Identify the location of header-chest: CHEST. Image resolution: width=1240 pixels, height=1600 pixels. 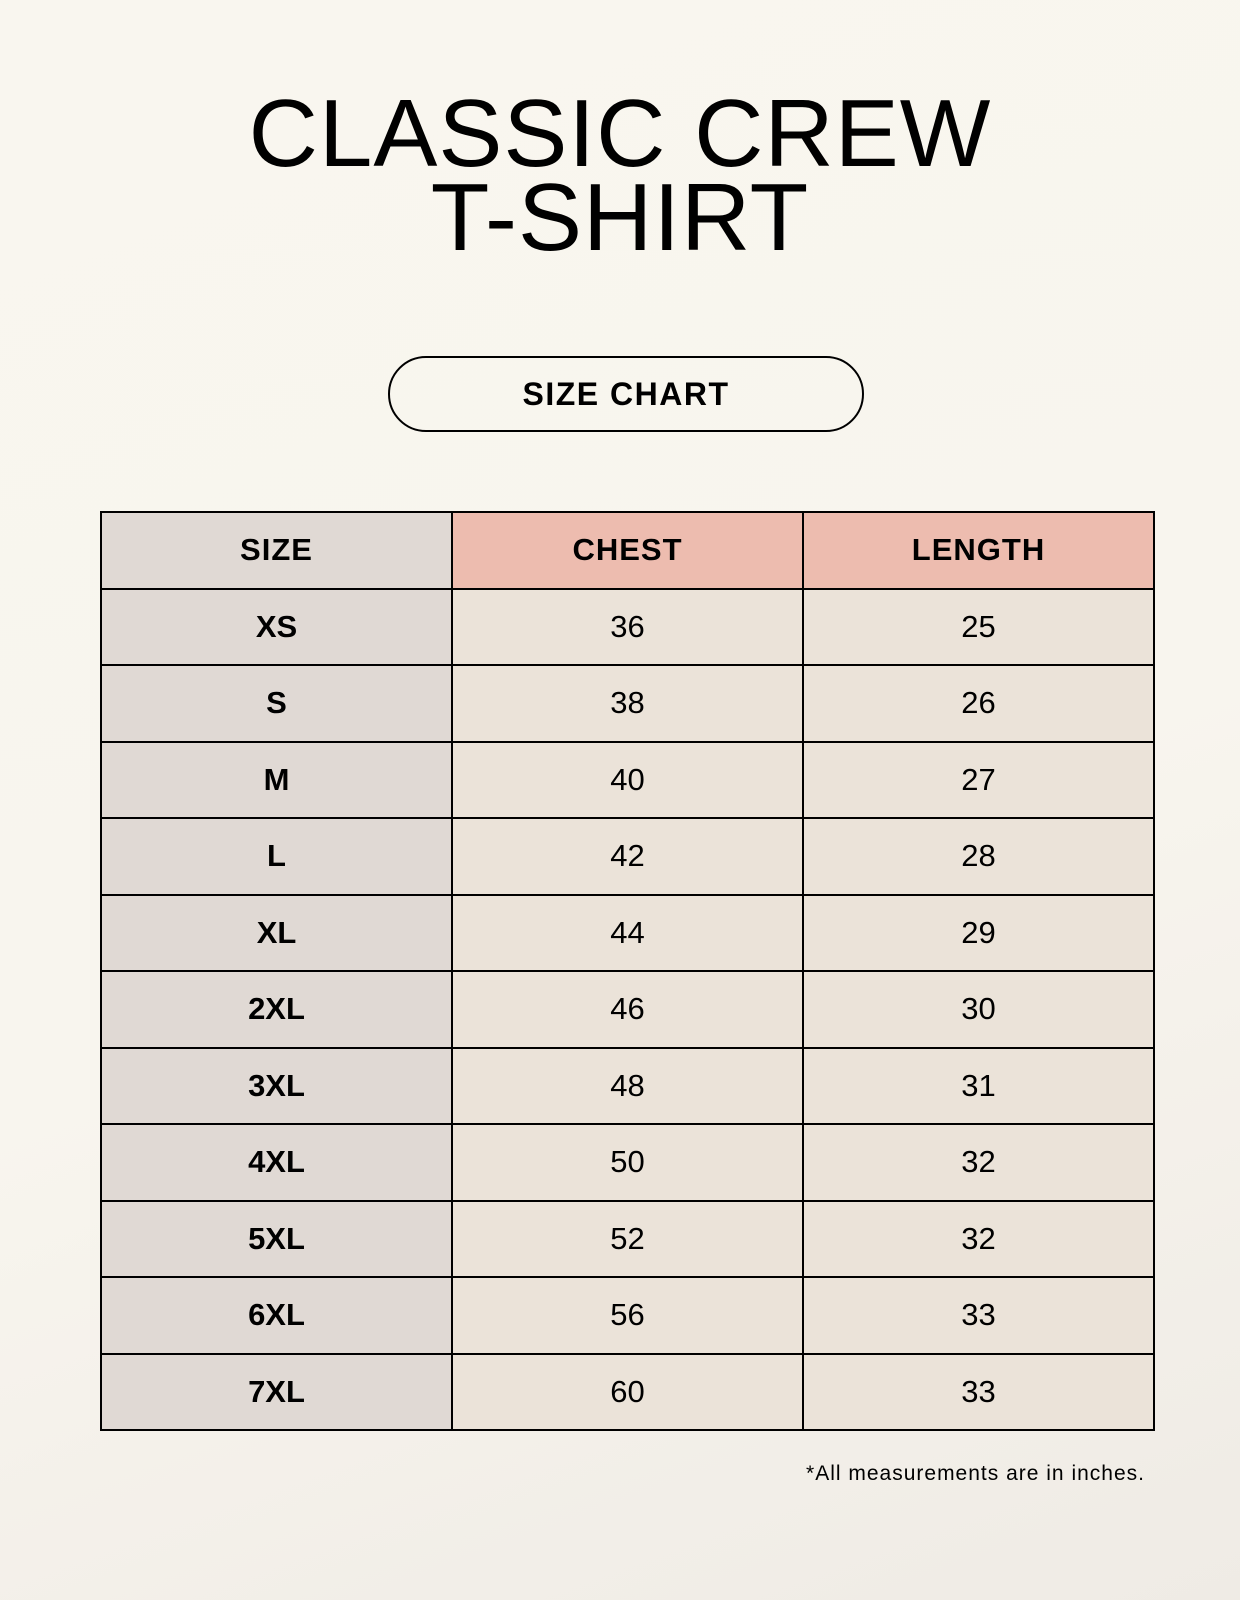
(627, 550).